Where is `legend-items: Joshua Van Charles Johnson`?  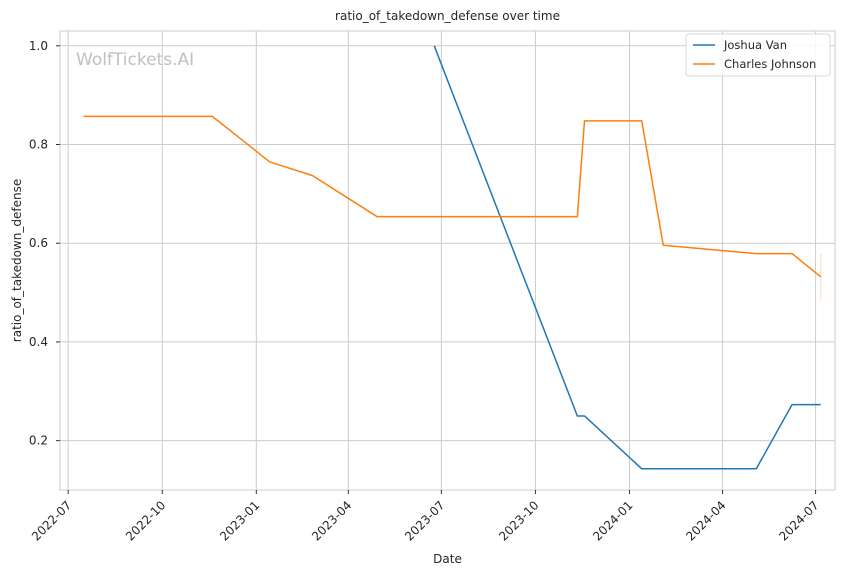 legend-items: Joshua Van Charles Johnson is located at coordinates (754, 54).